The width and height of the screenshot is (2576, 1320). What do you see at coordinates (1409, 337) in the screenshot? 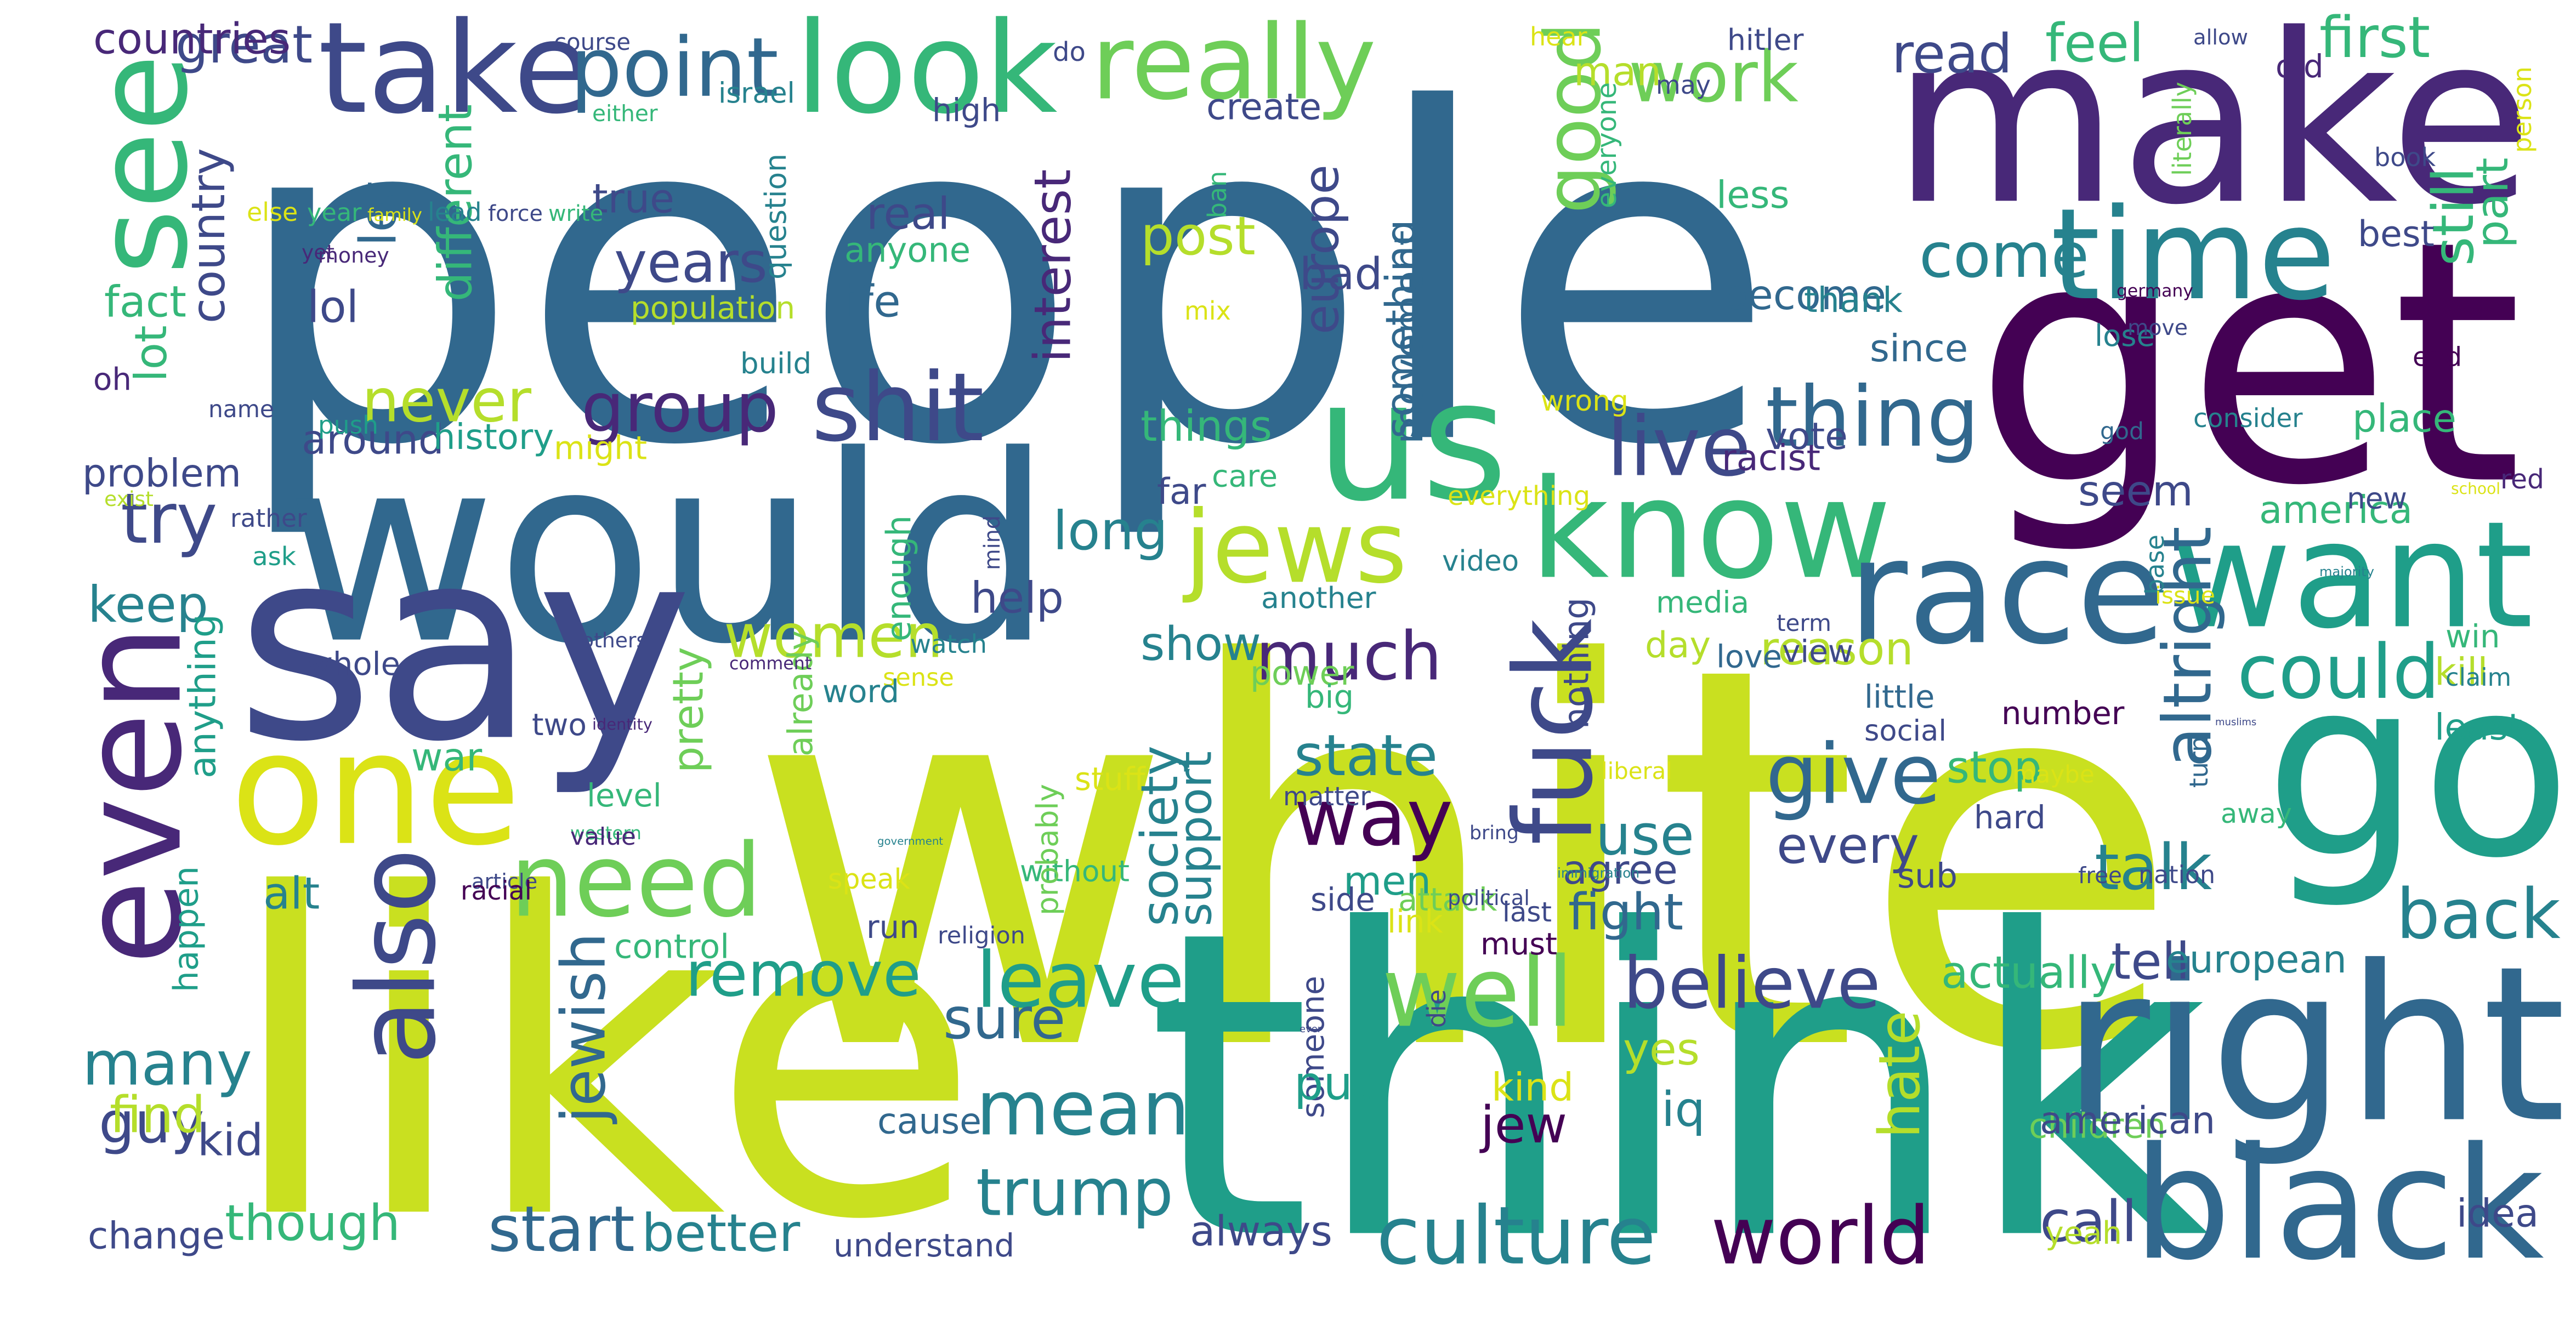
I see `word-movement: movement` at bounding box center [1409, 337].